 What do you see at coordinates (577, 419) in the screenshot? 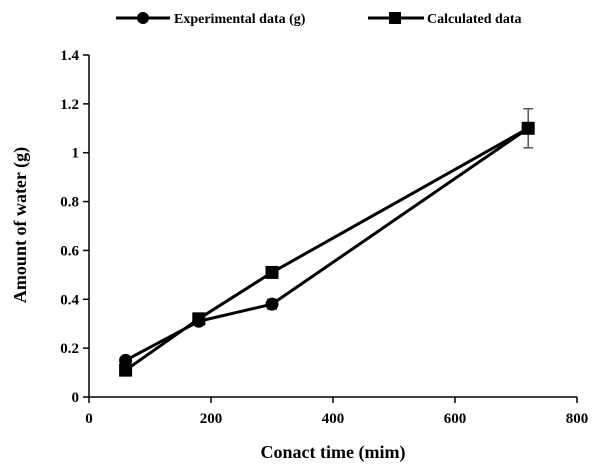
I see `x-tick-label: 800` at bounding box center [577, 419].